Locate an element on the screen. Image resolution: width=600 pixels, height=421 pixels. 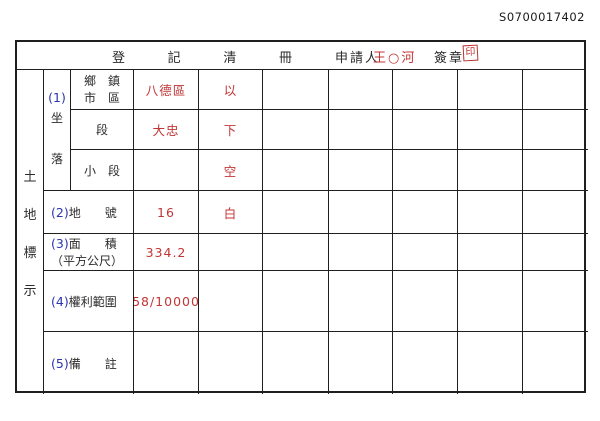
label-parcel-number: (2) 地 號 is located at coordinates (89, 212).